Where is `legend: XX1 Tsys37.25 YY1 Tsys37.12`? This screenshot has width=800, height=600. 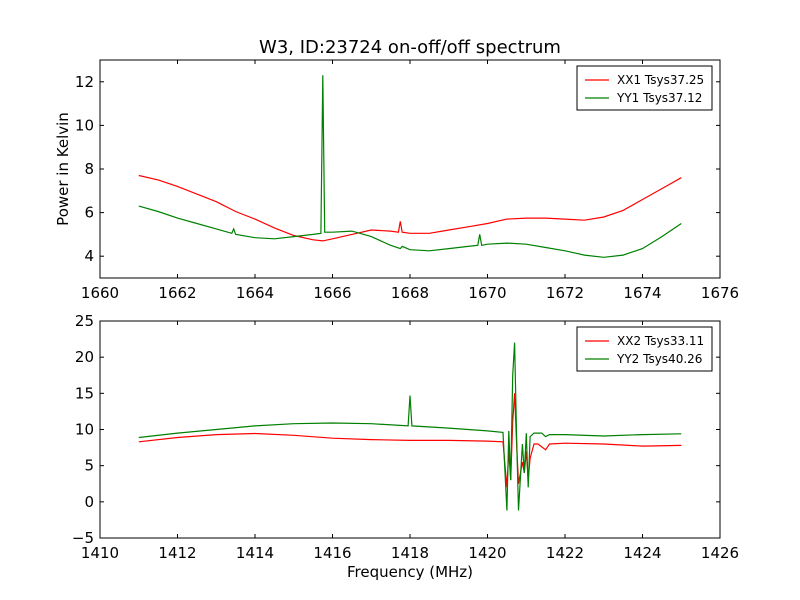
legend: XX1 Tsys37.25 YY1 Tsys37.12 is located at coordinates (644, 88).